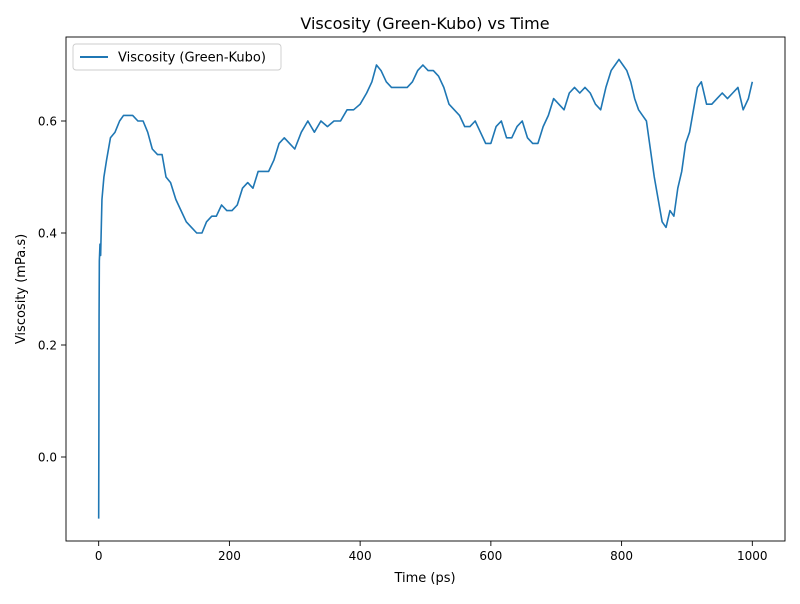 Image resolution: width=800 pixels, height=604 pixels. Describe the element at coordinates (47, 458) in the screenshot. I see `y-tick-label: 0.0` at that location.